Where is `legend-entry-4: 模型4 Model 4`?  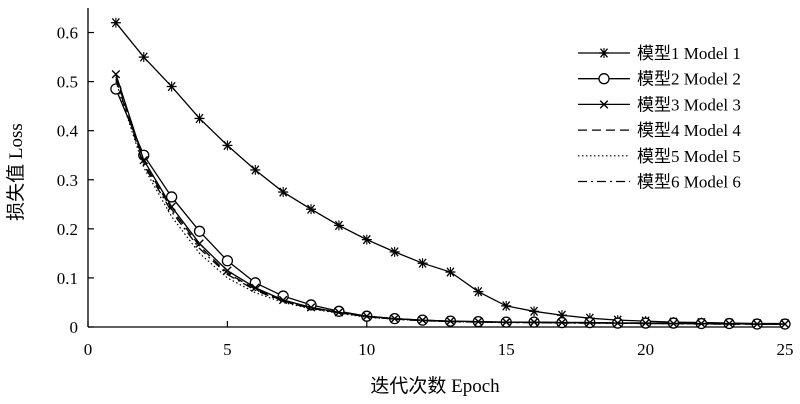 legend-entry-4: 模型4 Model 4 is located at coordinates (659, 130).